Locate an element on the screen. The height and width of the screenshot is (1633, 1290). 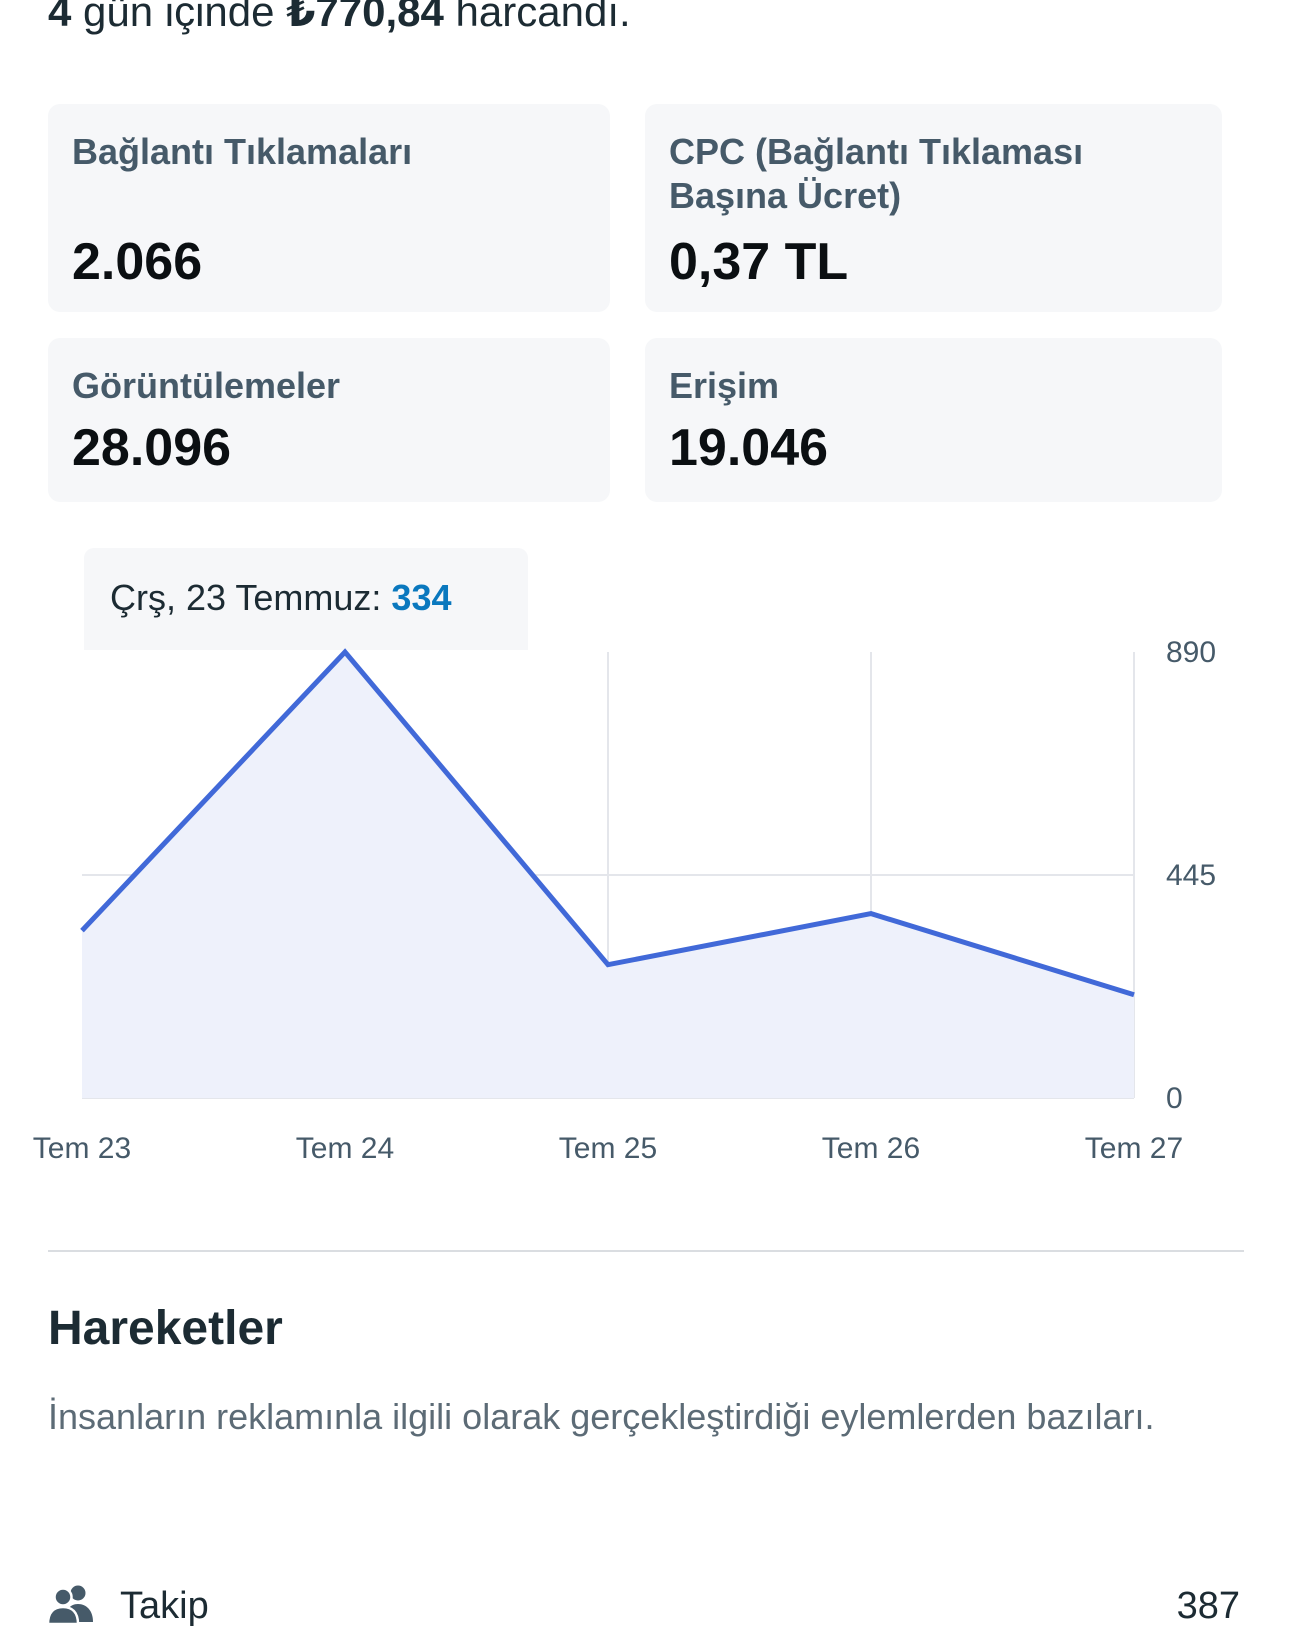
metric-card-impressions: Görüntülemeler 28.096 is located at coordinates (329, 420).